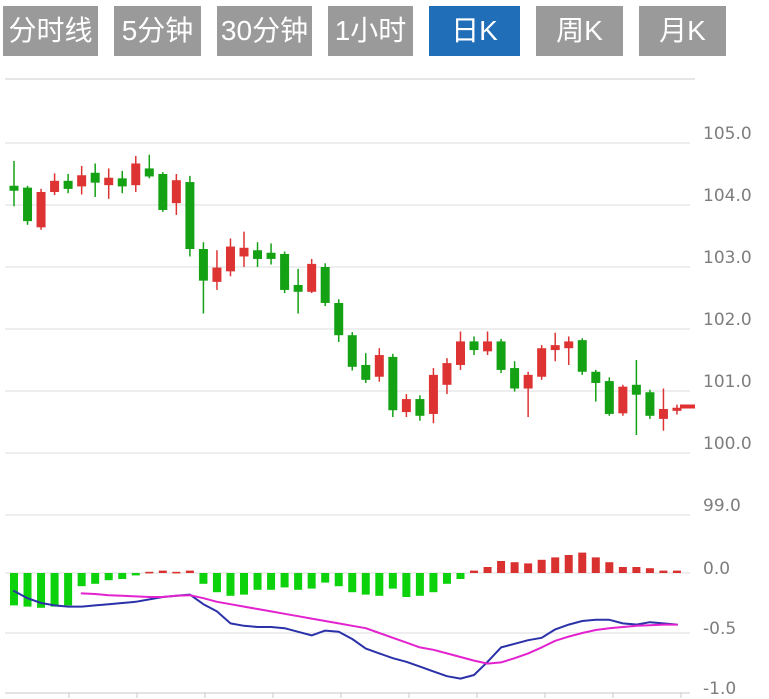  Describe the element at coordinates (727, 196) in the screenshot. I see `price-axis-label: 104.0` at that location.